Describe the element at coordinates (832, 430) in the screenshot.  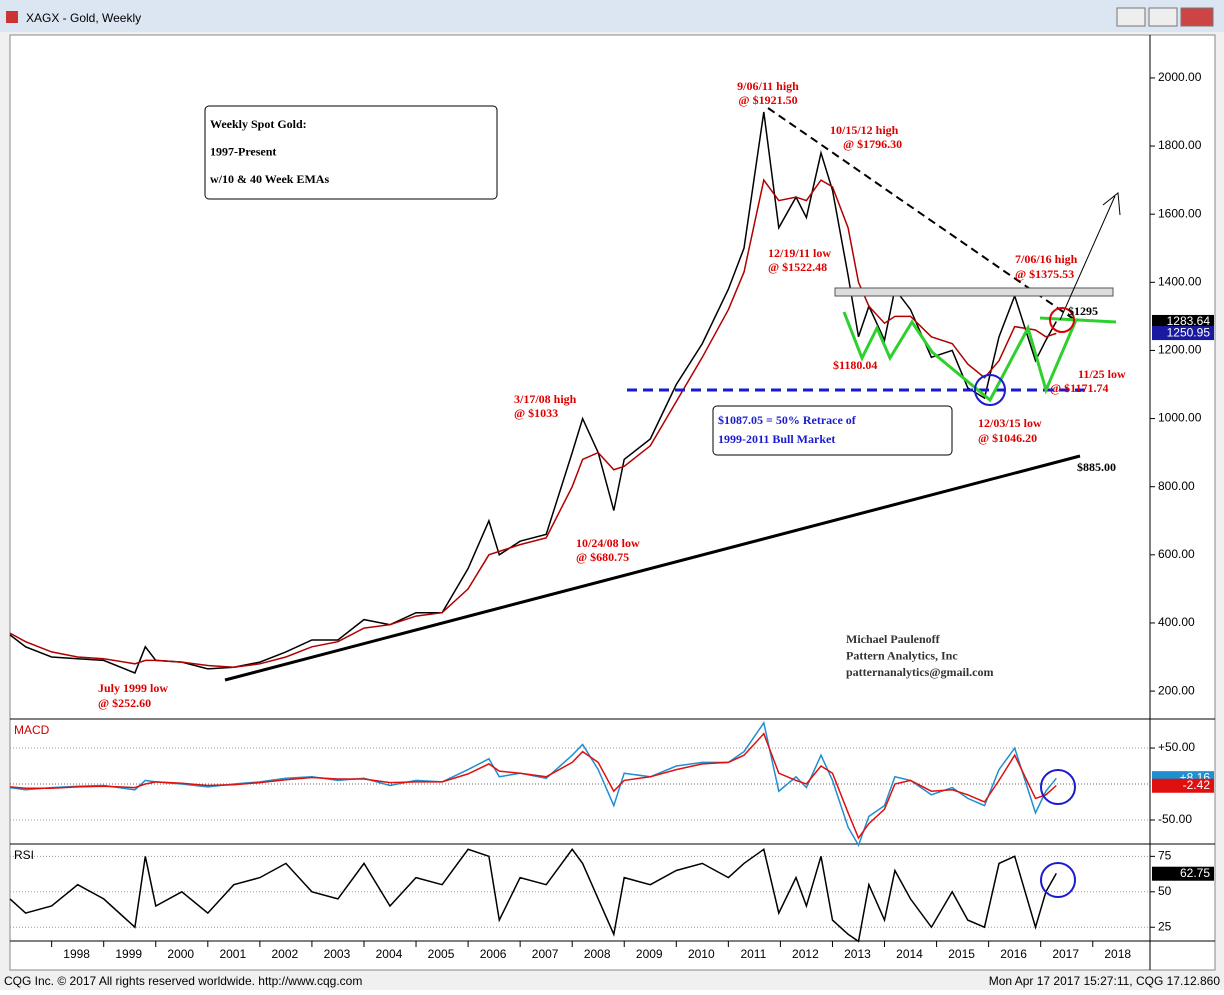
I see `retrace-box` at that location.